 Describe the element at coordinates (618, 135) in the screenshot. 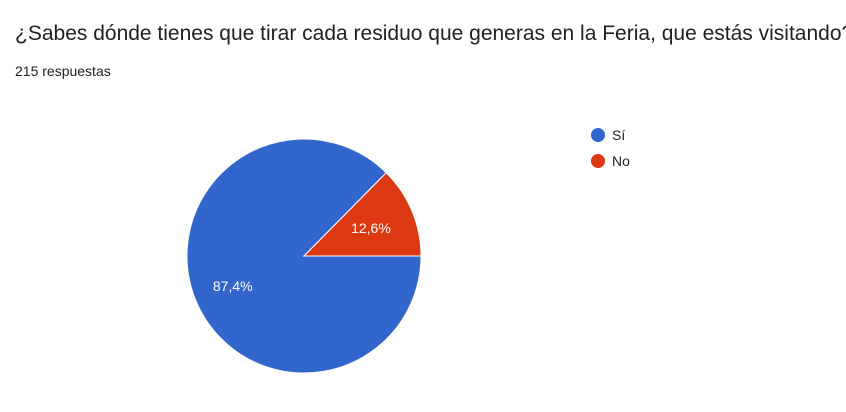

I see `legend-label-si: Sí` at that location.